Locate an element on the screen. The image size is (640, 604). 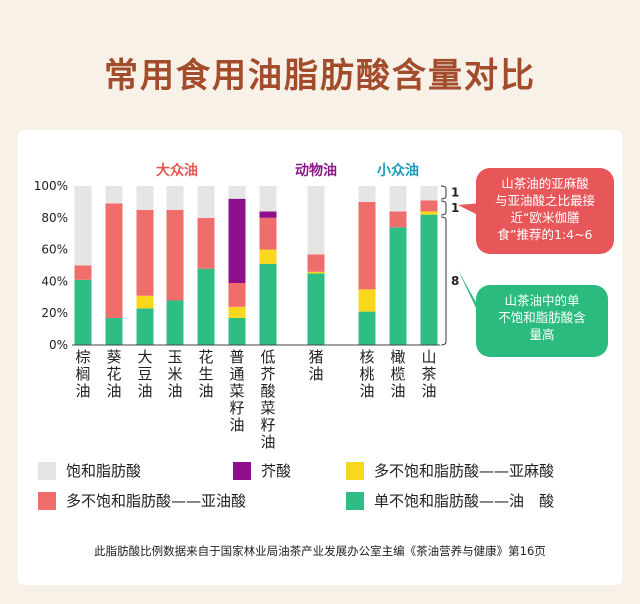
x-tick-label: 猪油 is located at coordinates (315, 365).